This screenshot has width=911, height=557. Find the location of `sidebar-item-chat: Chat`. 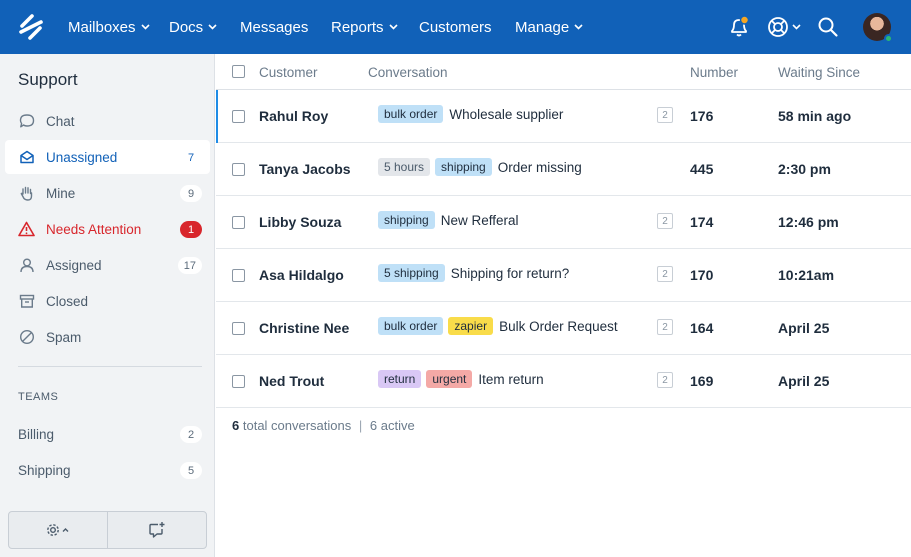

sidebar-item-chat: Chat is located at coordinates (107, 121).